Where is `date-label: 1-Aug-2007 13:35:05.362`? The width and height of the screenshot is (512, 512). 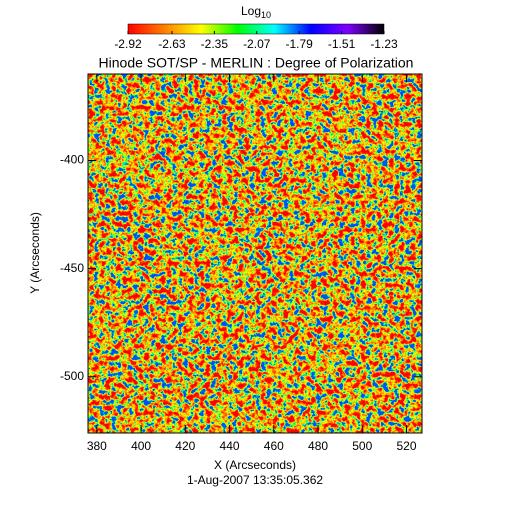 date-label: 1-Aug-2007 13:35:05.362 is located at coordinates (255, 480).